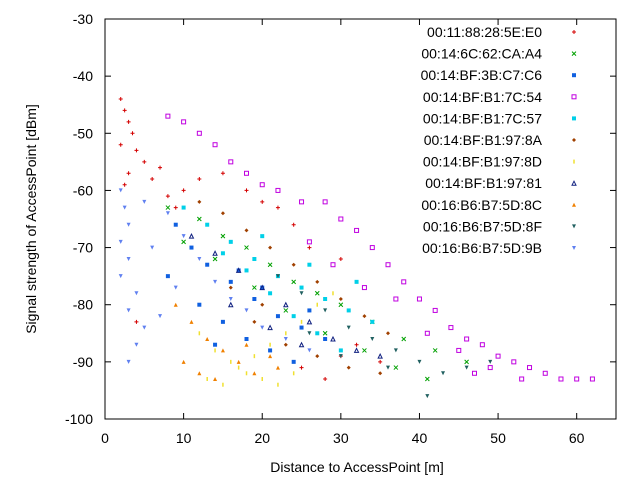 The image size is (640, 480). I want to click on y-tick-label: -30, so click(83, 19).